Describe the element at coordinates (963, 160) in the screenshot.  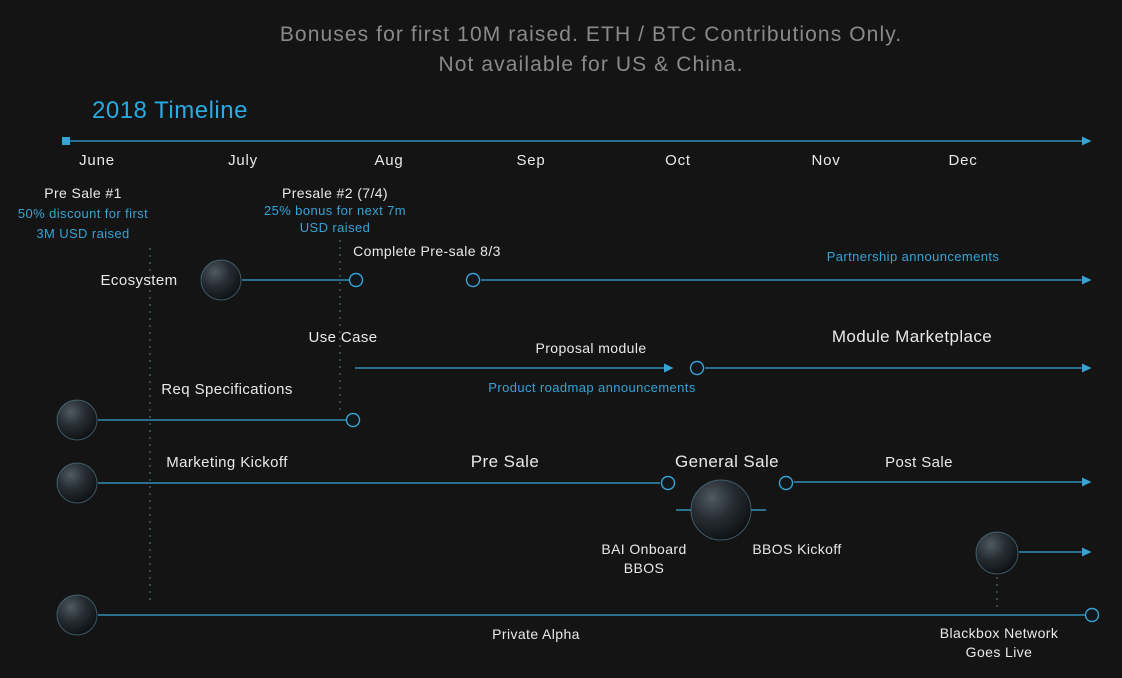
I see `month-dec: Dec` at that location.